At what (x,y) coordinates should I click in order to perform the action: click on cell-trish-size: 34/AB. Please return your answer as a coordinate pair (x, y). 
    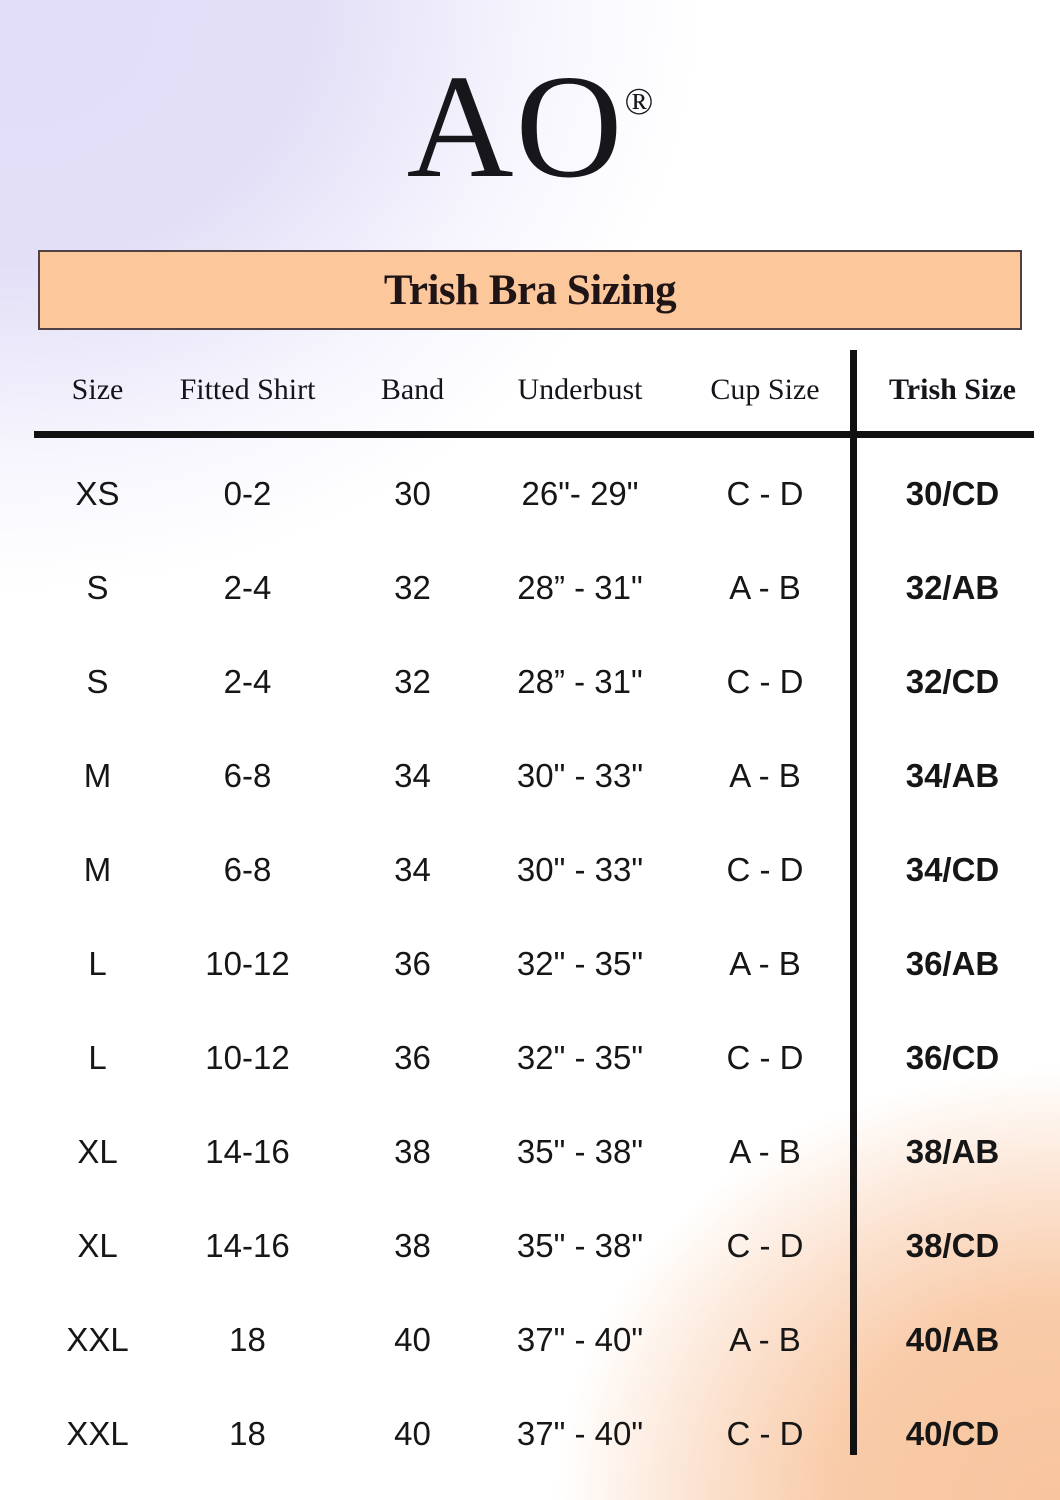
    Looking at the image, I should click on (952, 775).